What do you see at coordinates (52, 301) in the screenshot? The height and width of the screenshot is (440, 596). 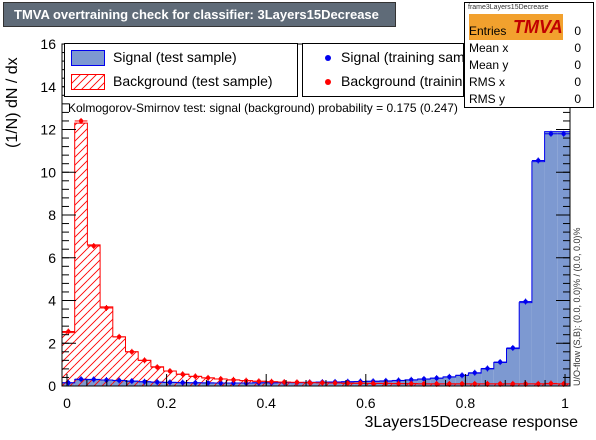 I see `y-tick-label: 4` at bounding box center [52, 301].